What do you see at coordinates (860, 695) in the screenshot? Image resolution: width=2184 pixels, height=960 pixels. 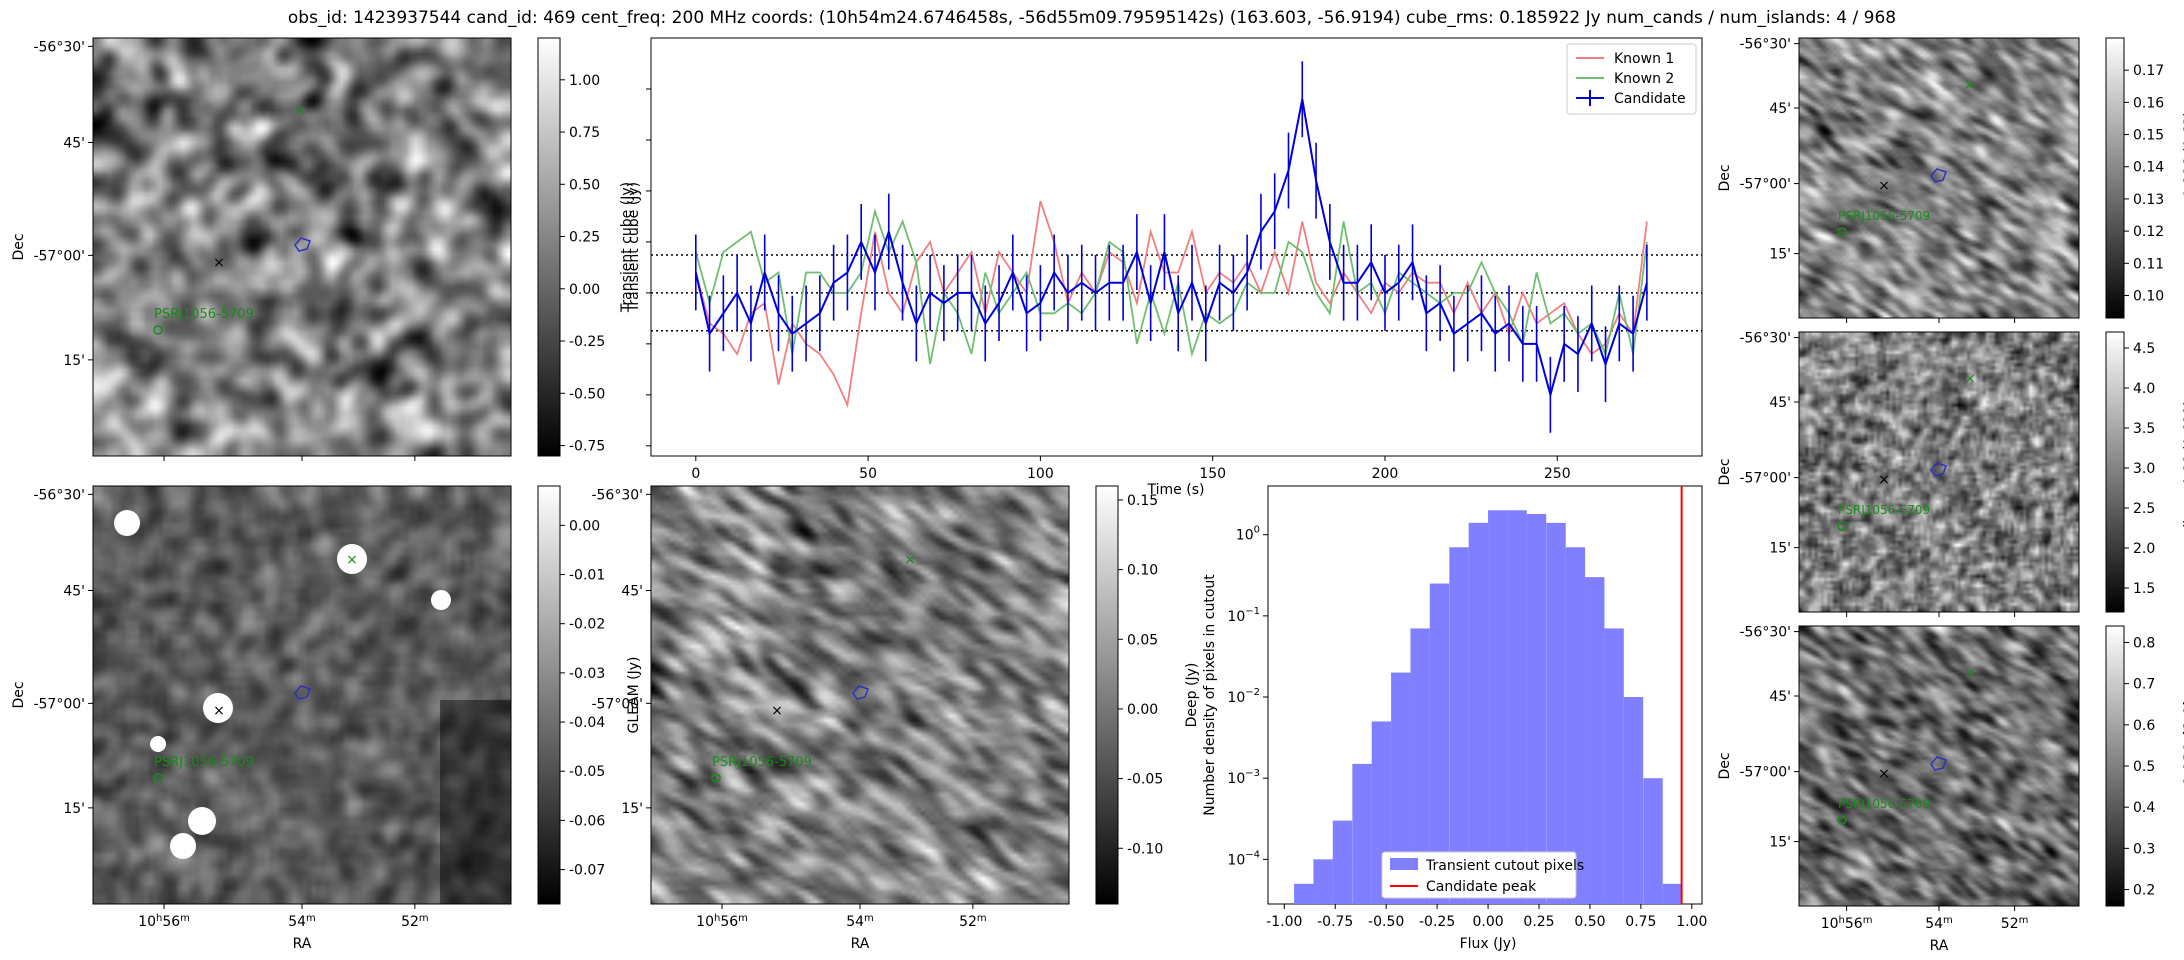 I see `deep-image` at bounding box center [860, 695].